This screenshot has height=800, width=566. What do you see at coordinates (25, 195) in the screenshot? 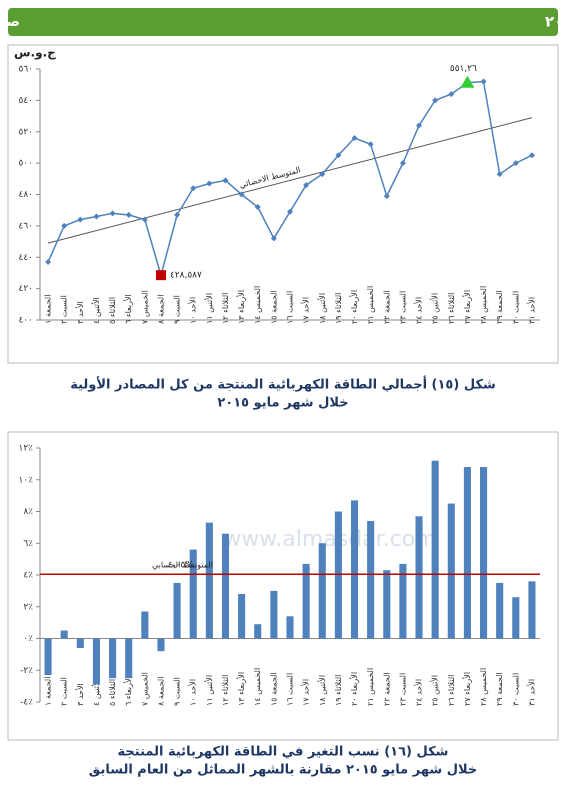
I see `y-tick-label: ٤٨٠` at bounding box center [25, 195].